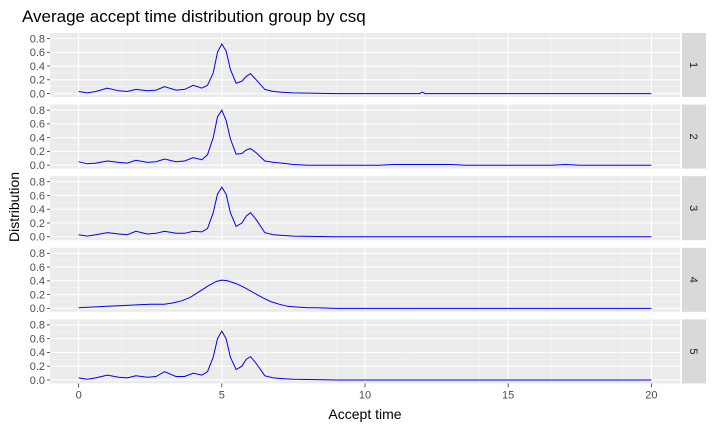 The width and height of the screenshot is (714, 430). I want to click on facet-panel-1: 0.00.2 0.4 0.6 0.8 1, so click(368, 66).